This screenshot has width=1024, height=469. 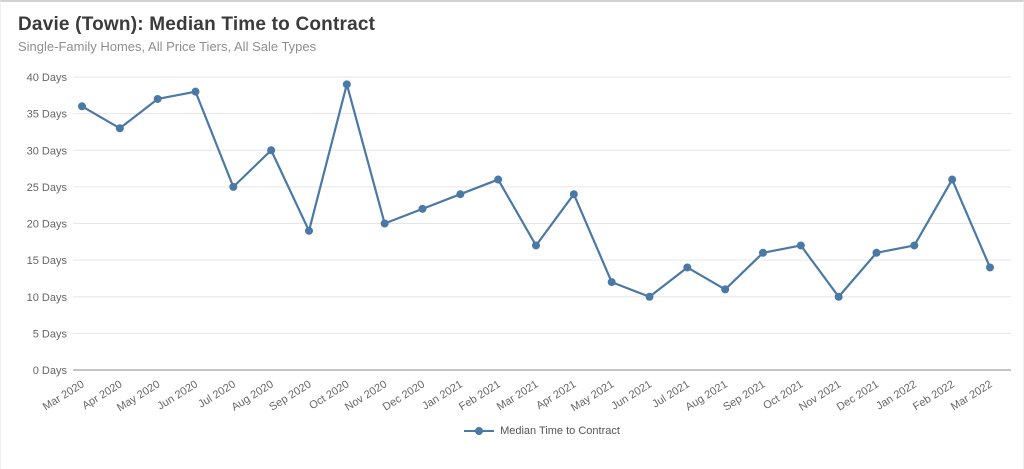 What do you see at coordinates (706, 395) in the screenshot?
I see `x-tick-label: Aug 2021` at bounding box center [706, 395].